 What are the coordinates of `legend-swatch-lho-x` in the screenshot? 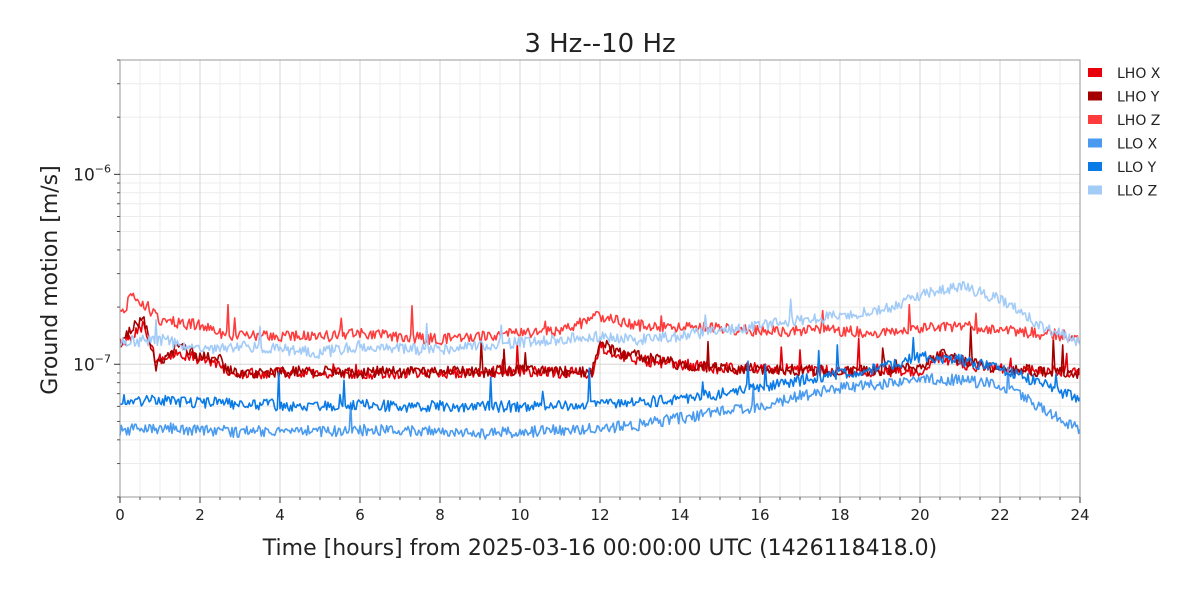 It's located at (1095, 72).